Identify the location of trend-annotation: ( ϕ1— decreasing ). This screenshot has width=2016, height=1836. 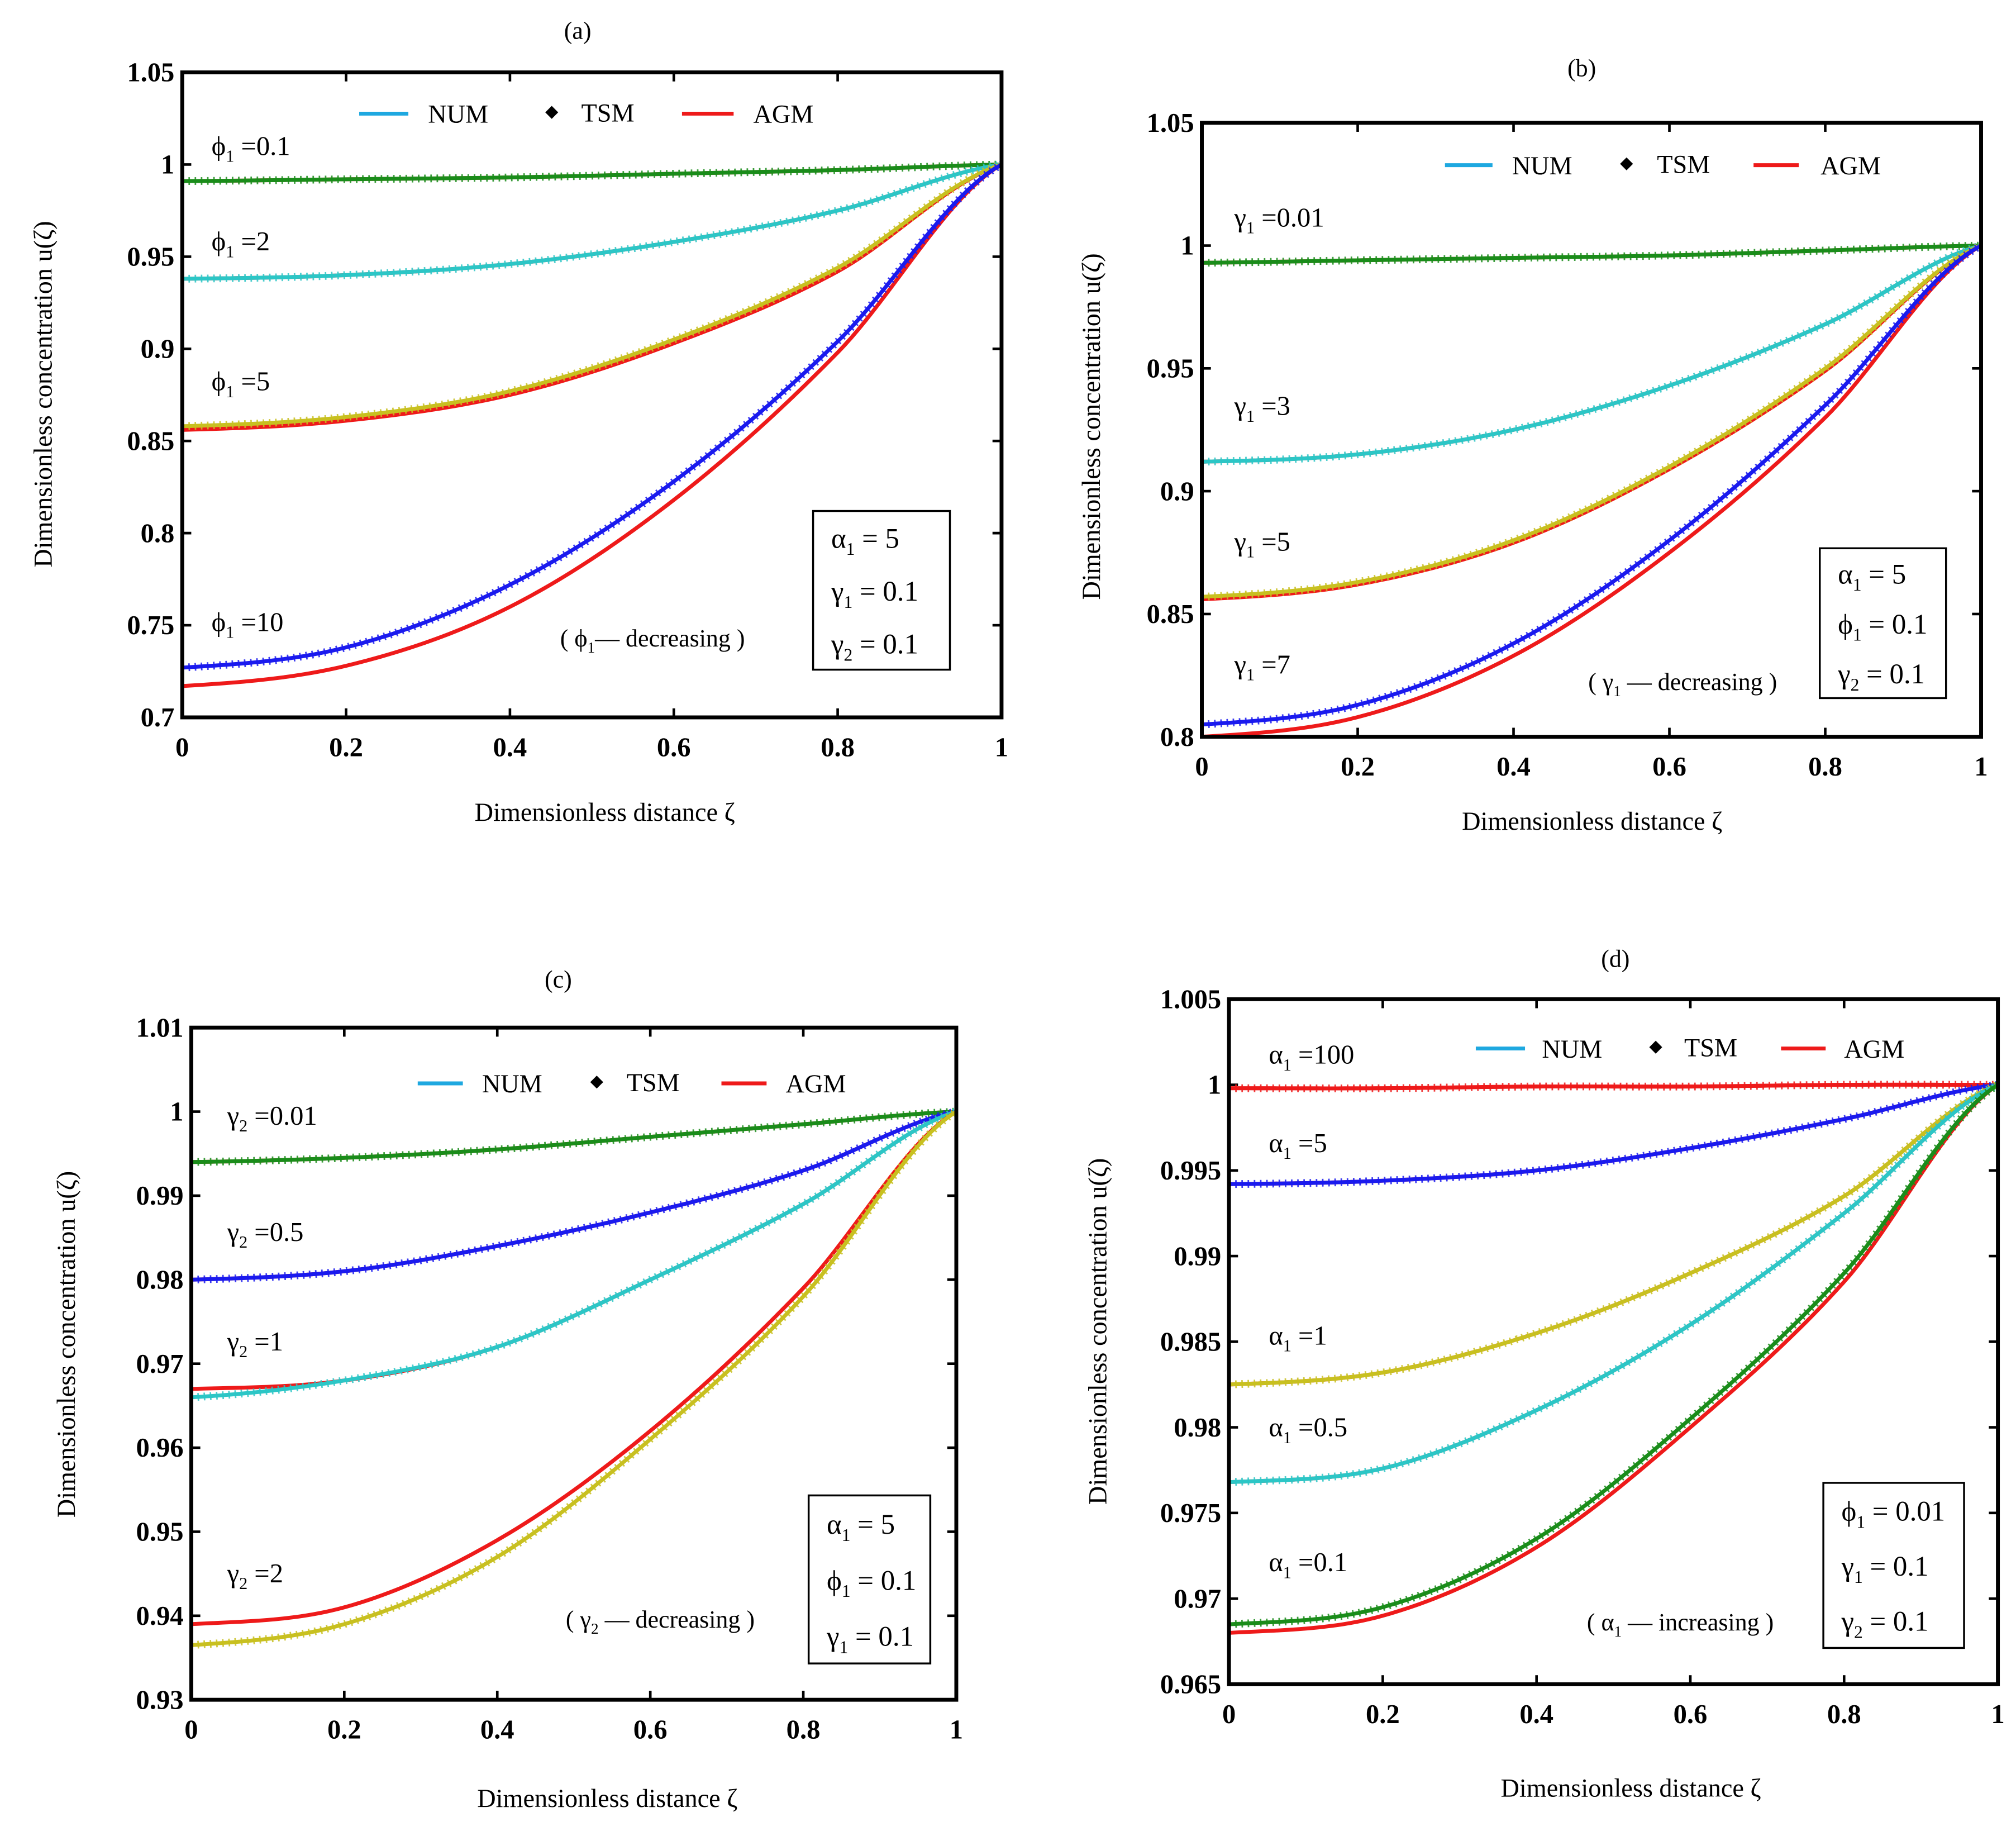
(652, 640).